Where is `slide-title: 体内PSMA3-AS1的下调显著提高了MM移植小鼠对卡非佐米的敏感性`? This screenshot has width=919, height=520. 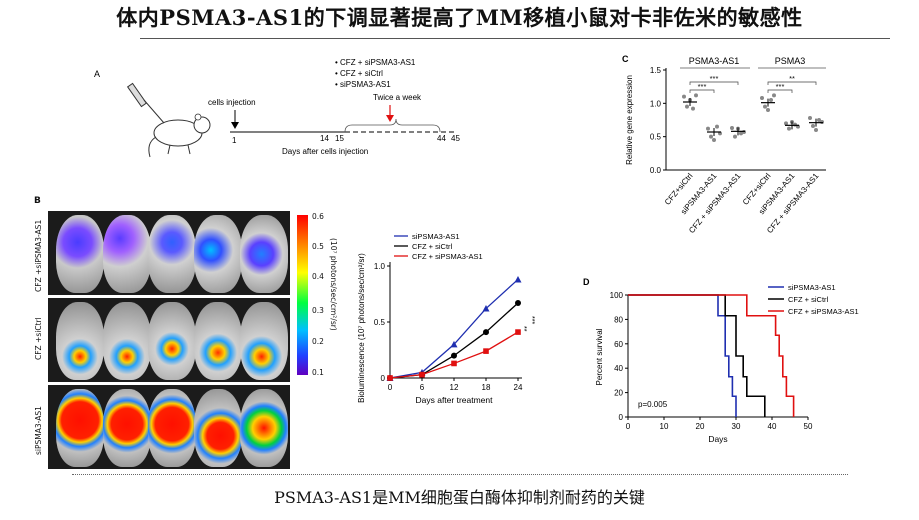 slide-title: 体内PSMA3-AS1的下调显著提高了MM移植小鼠对卡非佐米的敏感性 is located at coordinates (459, 17).